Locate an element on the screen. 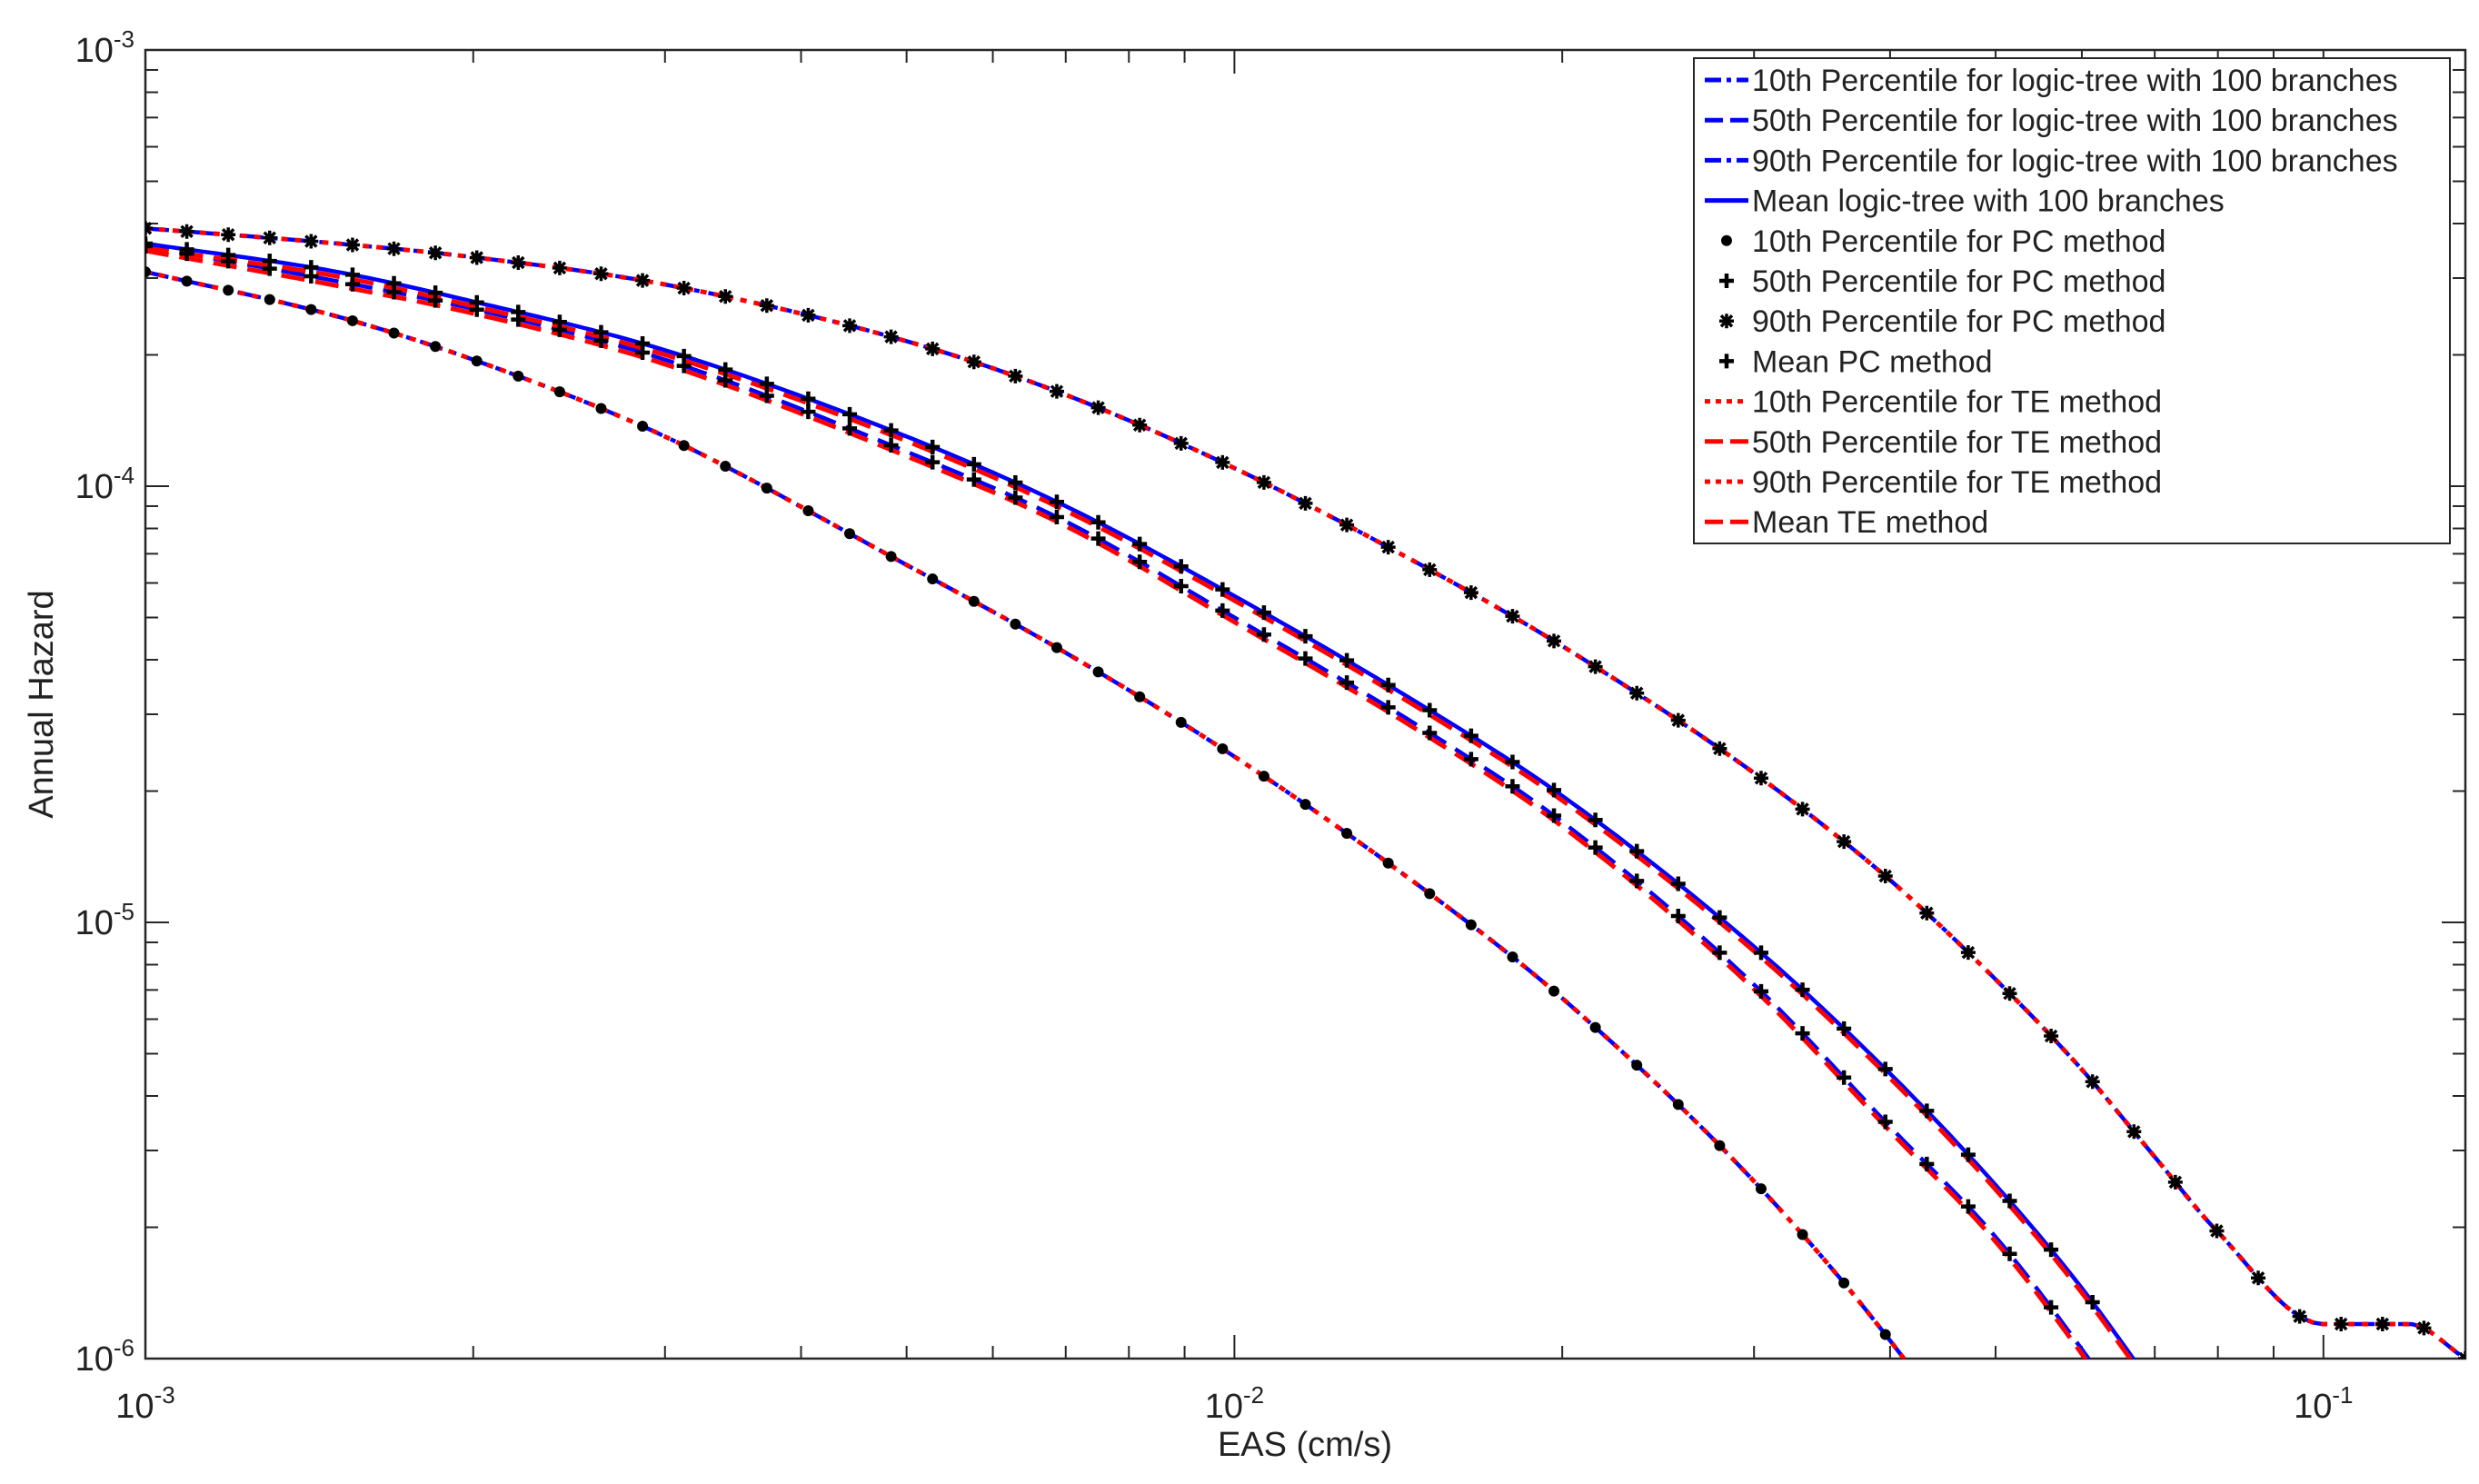 The height and width of the screenshot is (1484, 2479). x-tick-label: 10-3 is located at coordinates (144, 1403).